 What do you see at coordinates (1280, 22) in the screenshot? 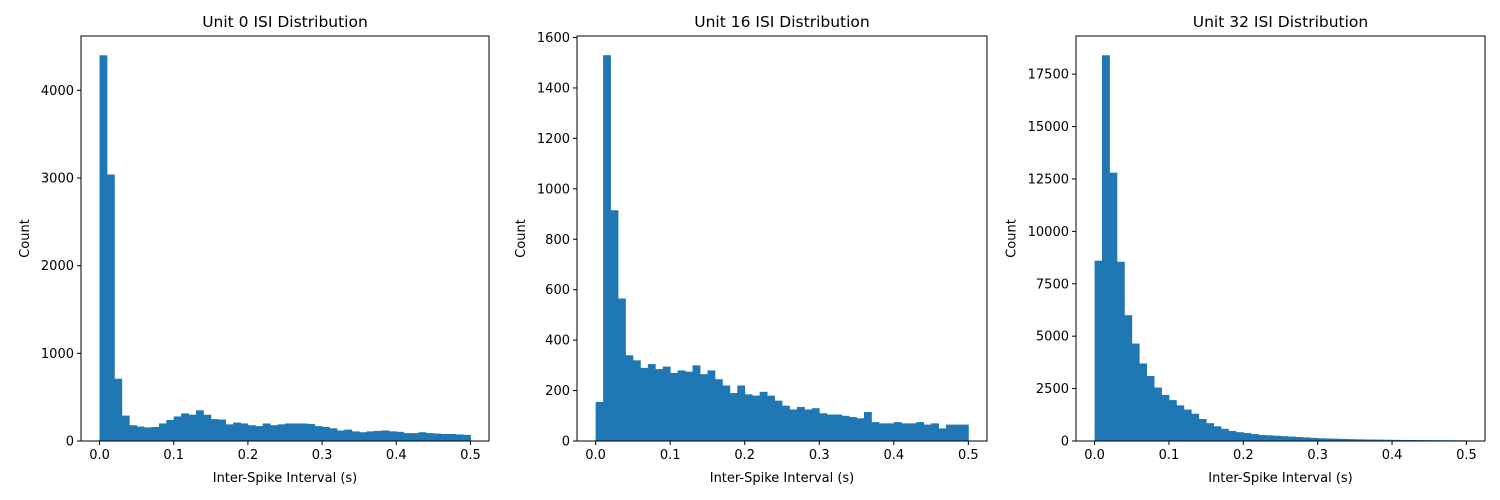
I see `chart-title: Unit 32 ISI Distribution` at bounding box center [1280, 22].